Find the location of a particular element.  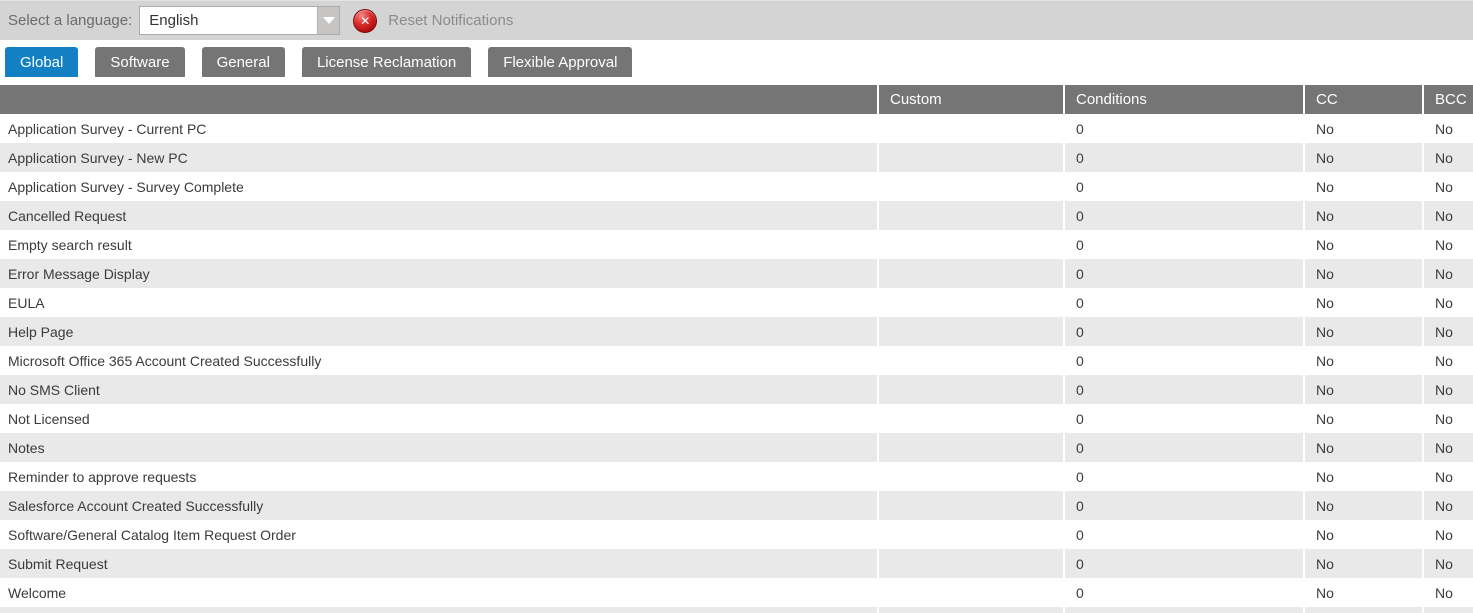

red-x-icon: ✕ is located at coordinates (365, 20).